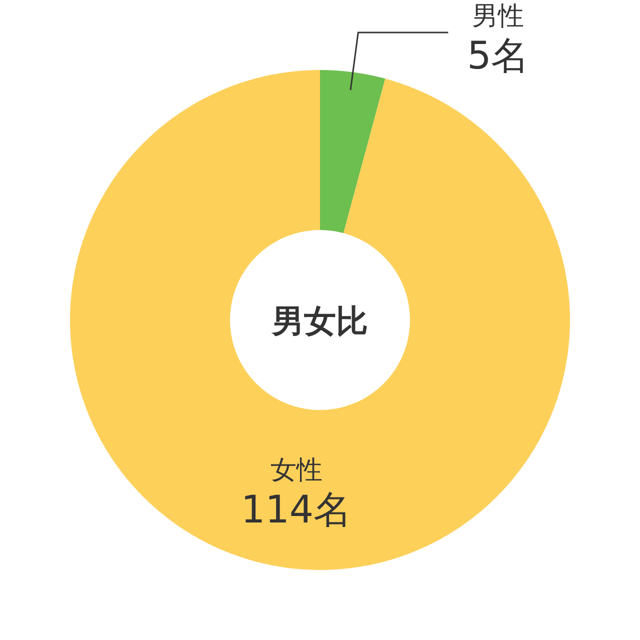 The width and height of the screenshot is (640, 640). Describe the element at coordinates (319, 321) in the screenshot. I see `text: 男女比` at that location.